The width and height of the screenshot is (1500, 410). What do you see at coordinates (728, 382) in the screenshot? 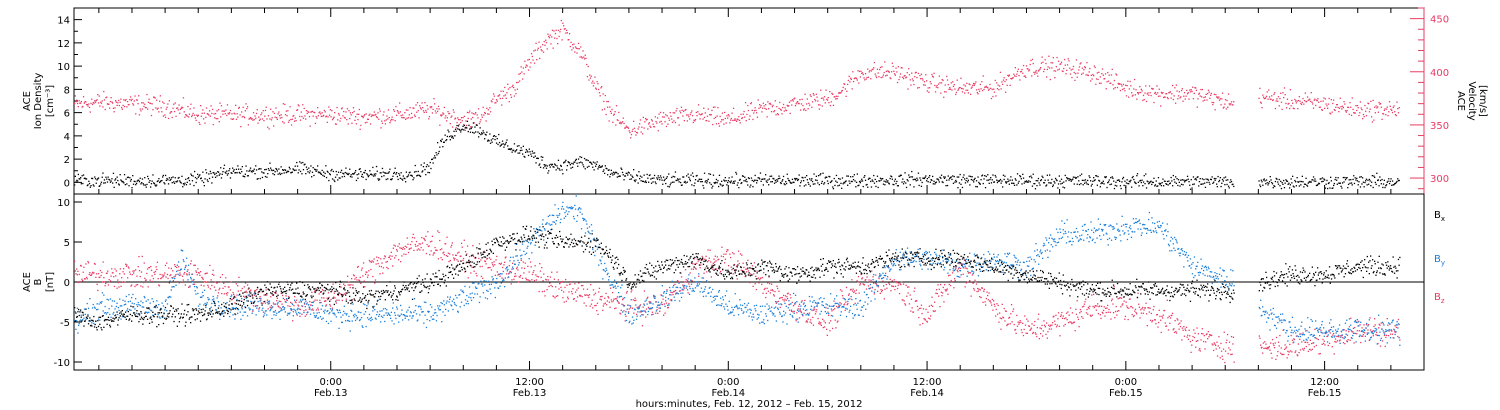
I see `time-tick-label: 0:00` at bounding box center [728, 382].